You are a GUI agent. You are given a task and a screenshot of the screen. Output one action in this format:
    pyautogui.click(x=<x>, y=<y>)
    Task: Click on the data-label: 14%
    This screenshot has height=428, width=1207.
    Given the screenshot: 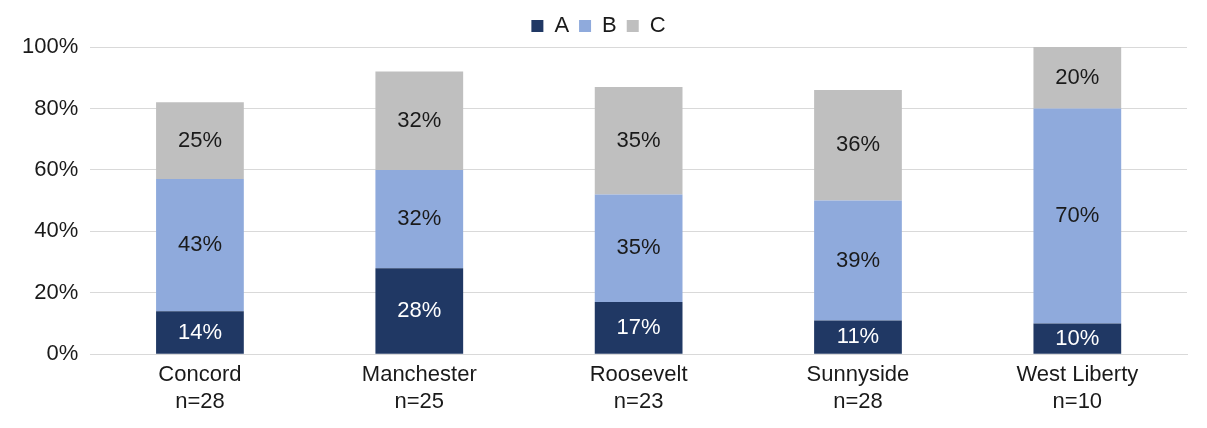 What is the action you would take?
    pyautogui.click(x=199, y=331)
    